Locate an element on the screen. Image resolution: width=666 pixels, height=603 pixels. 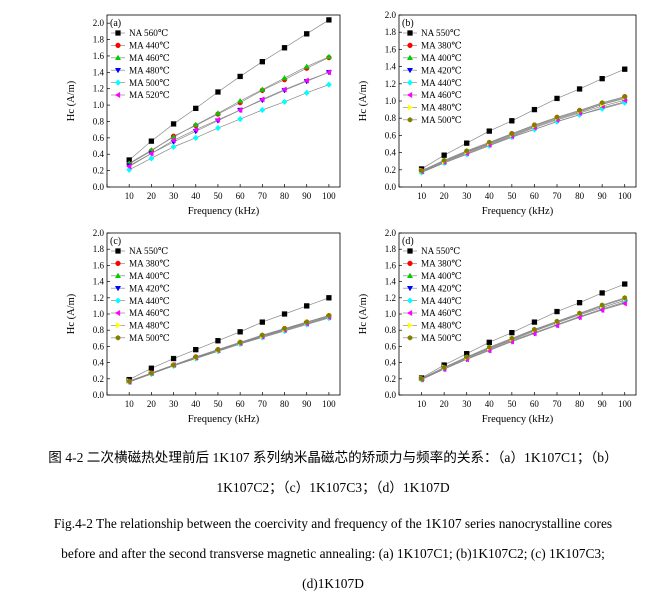
plot-frame is located at coordinates (223, 101).